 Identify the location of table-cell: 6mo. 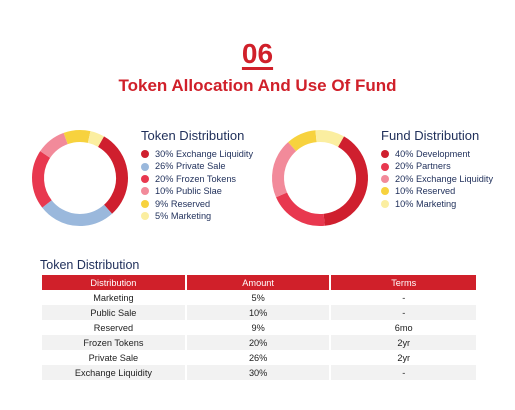
(403, 327).